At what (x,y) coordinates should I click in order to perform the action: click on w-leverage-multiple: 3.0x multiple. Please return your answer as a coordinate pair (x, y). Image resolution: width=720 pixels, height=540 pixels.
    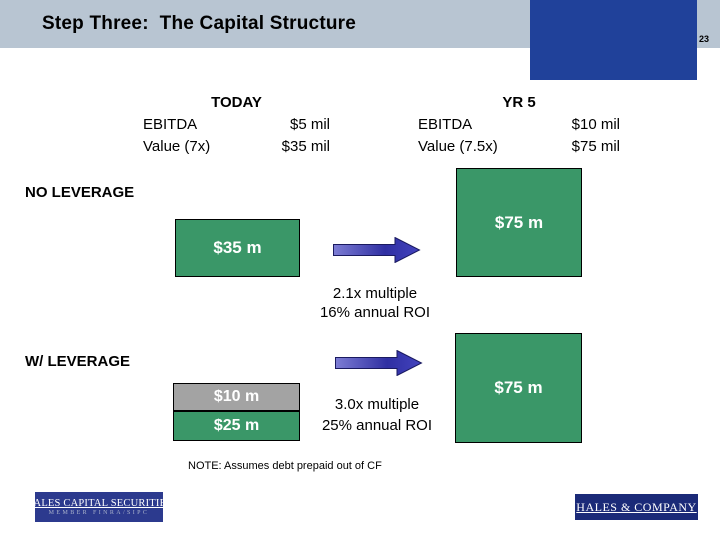
    Looking at the image, I should click on (377, 404).